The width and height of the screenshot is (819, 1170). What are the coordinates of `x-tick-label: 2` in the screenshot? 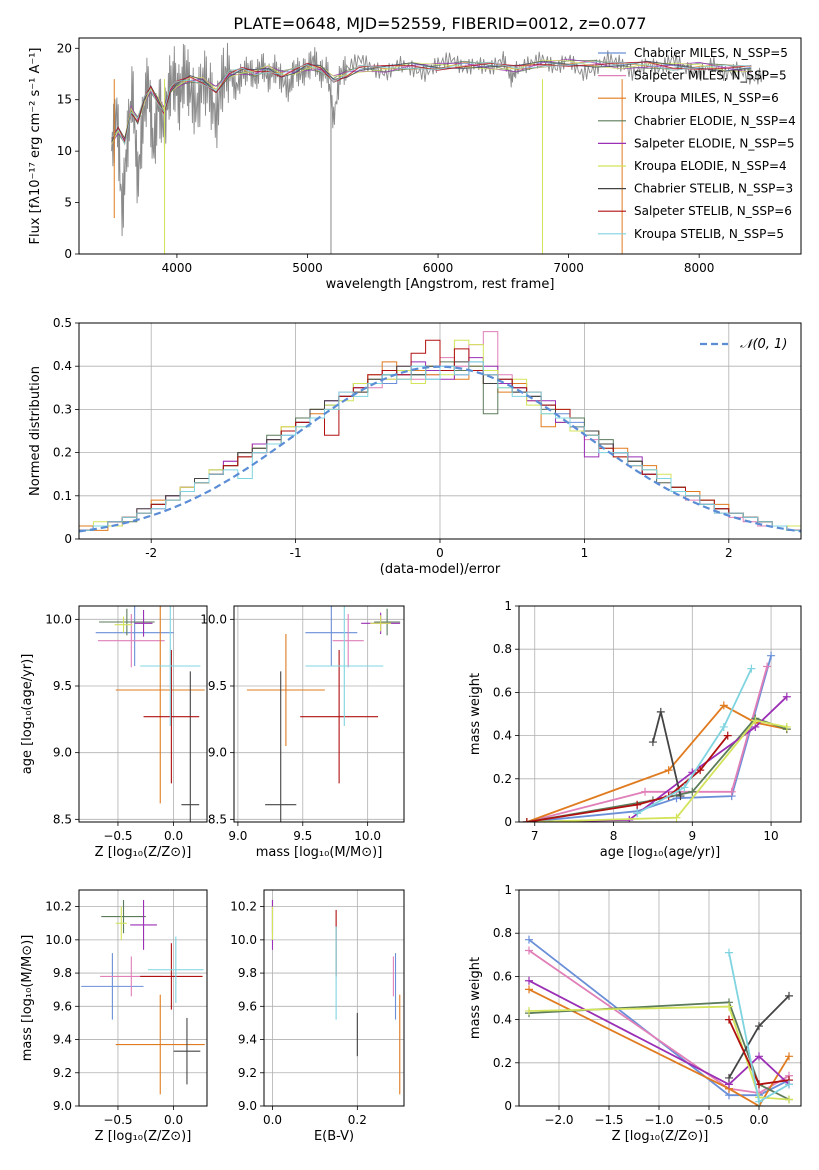 It's located at (729, 553).